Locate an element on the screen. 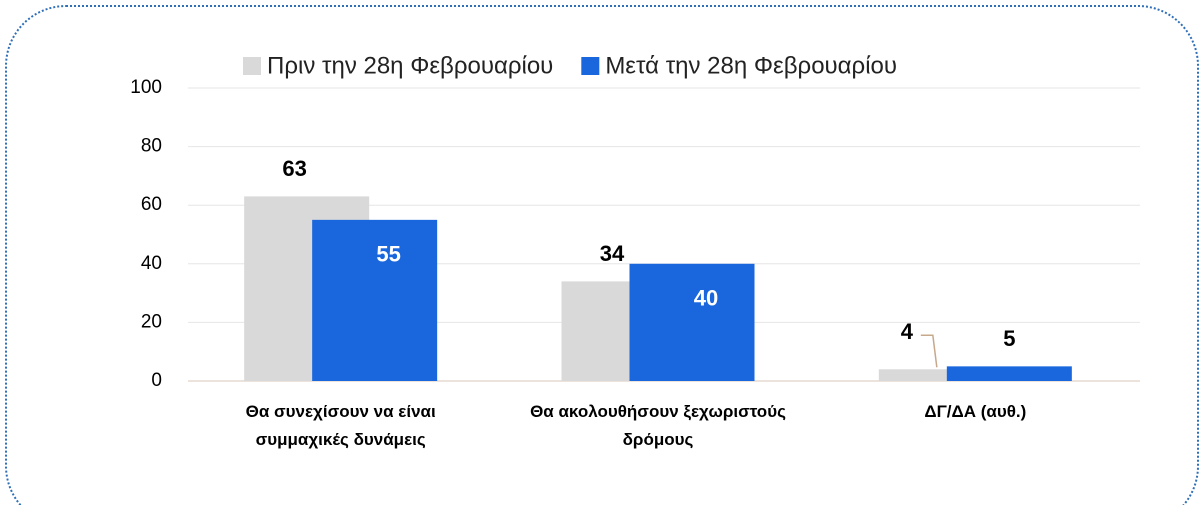 The image size is (1204, 505). value-label: 63 is located at coordinates (294, 168).